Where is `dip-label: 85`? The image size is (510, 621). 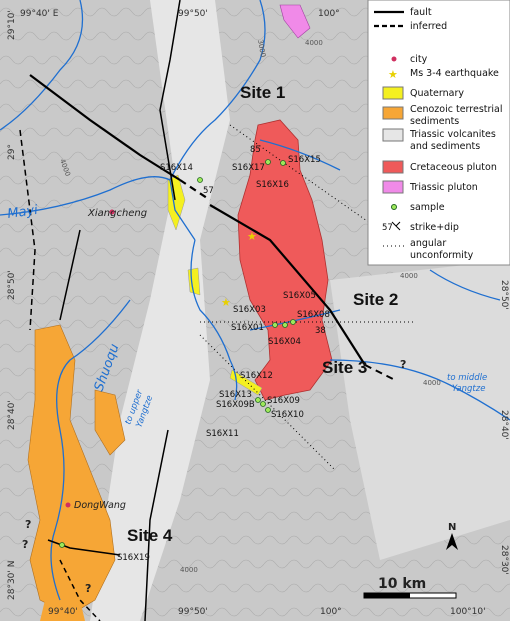
dip-label: 85 is located at coordinates (255, 150).